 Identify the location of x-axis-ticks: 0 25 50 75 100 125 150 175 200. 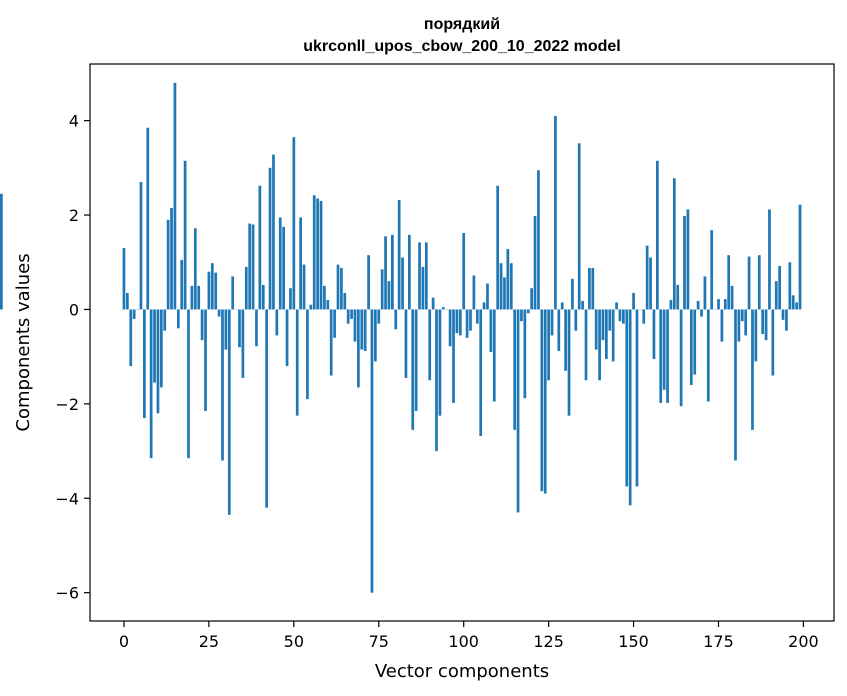
(469, 636).